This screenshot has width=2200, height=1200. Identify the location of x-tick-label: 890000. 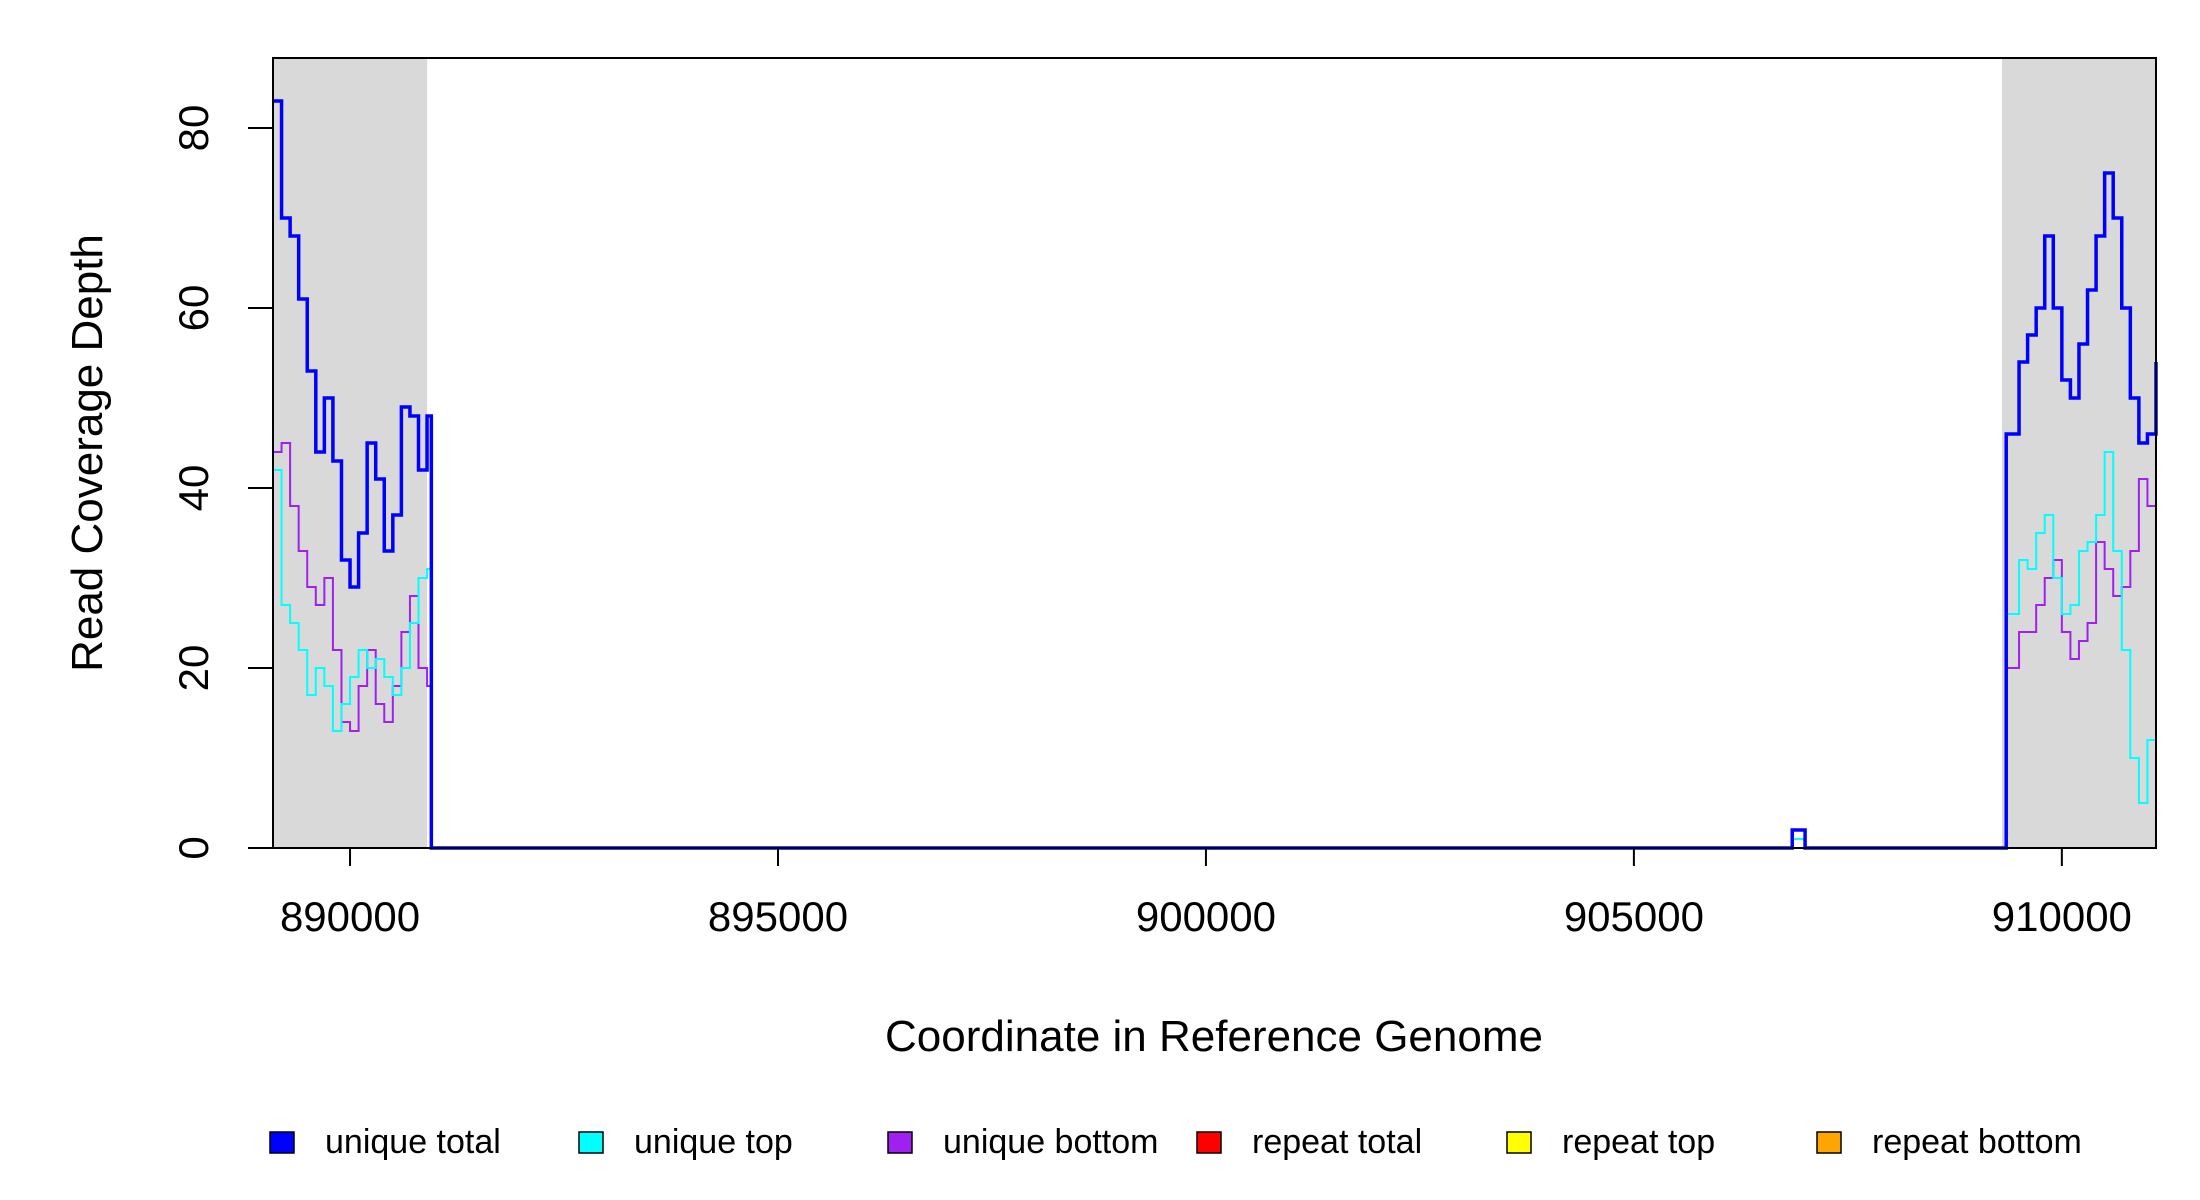
(350, 916).